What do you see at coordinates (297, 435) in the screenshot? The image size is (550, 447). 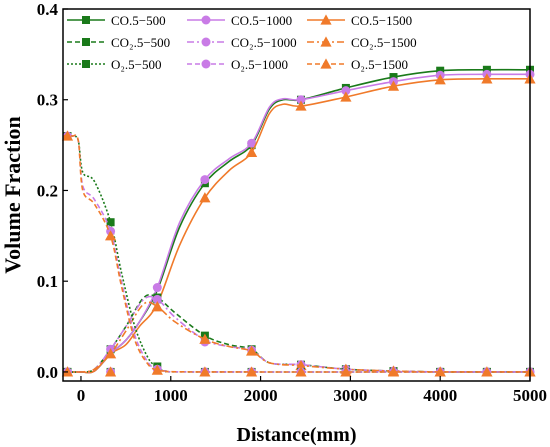 I see `x-axis-title: Distance(mm)` at bounding box center [297, 435].